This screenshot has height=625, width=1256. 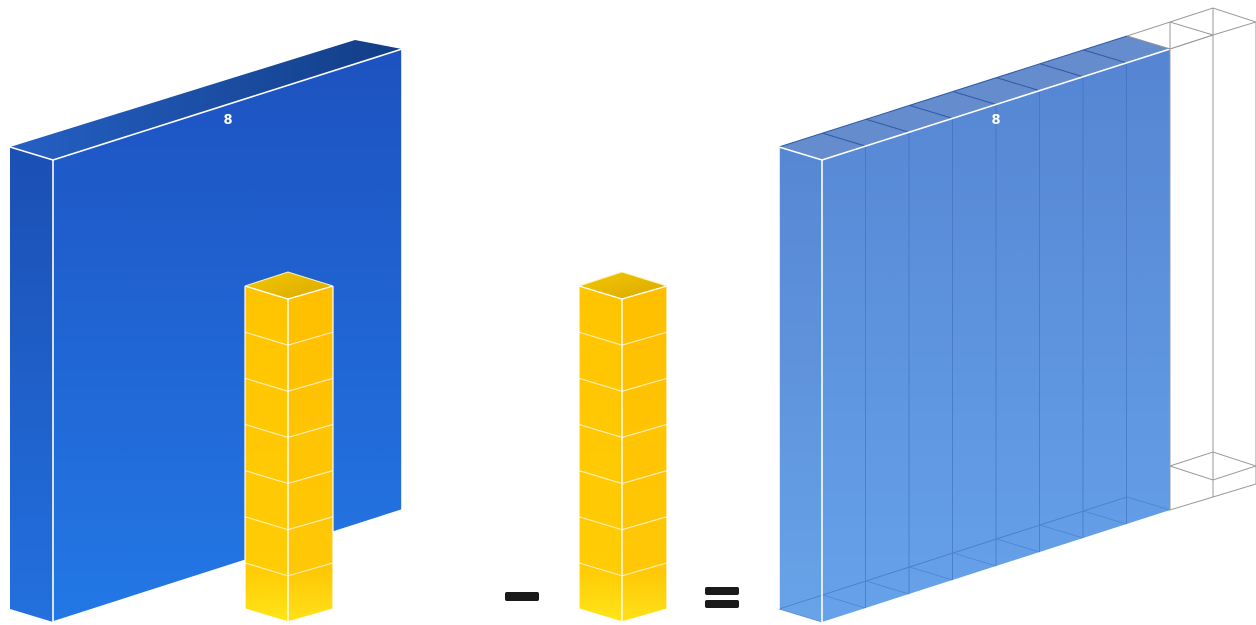 I want to click on minus-bar, so click(x=522, y=596).